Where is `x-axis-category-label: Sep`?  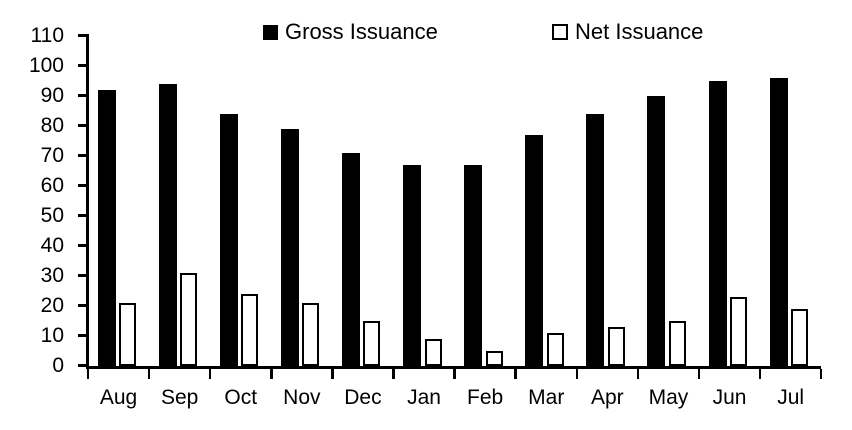
x-axis-category-label: Sep is located at coordinates (179, 397).